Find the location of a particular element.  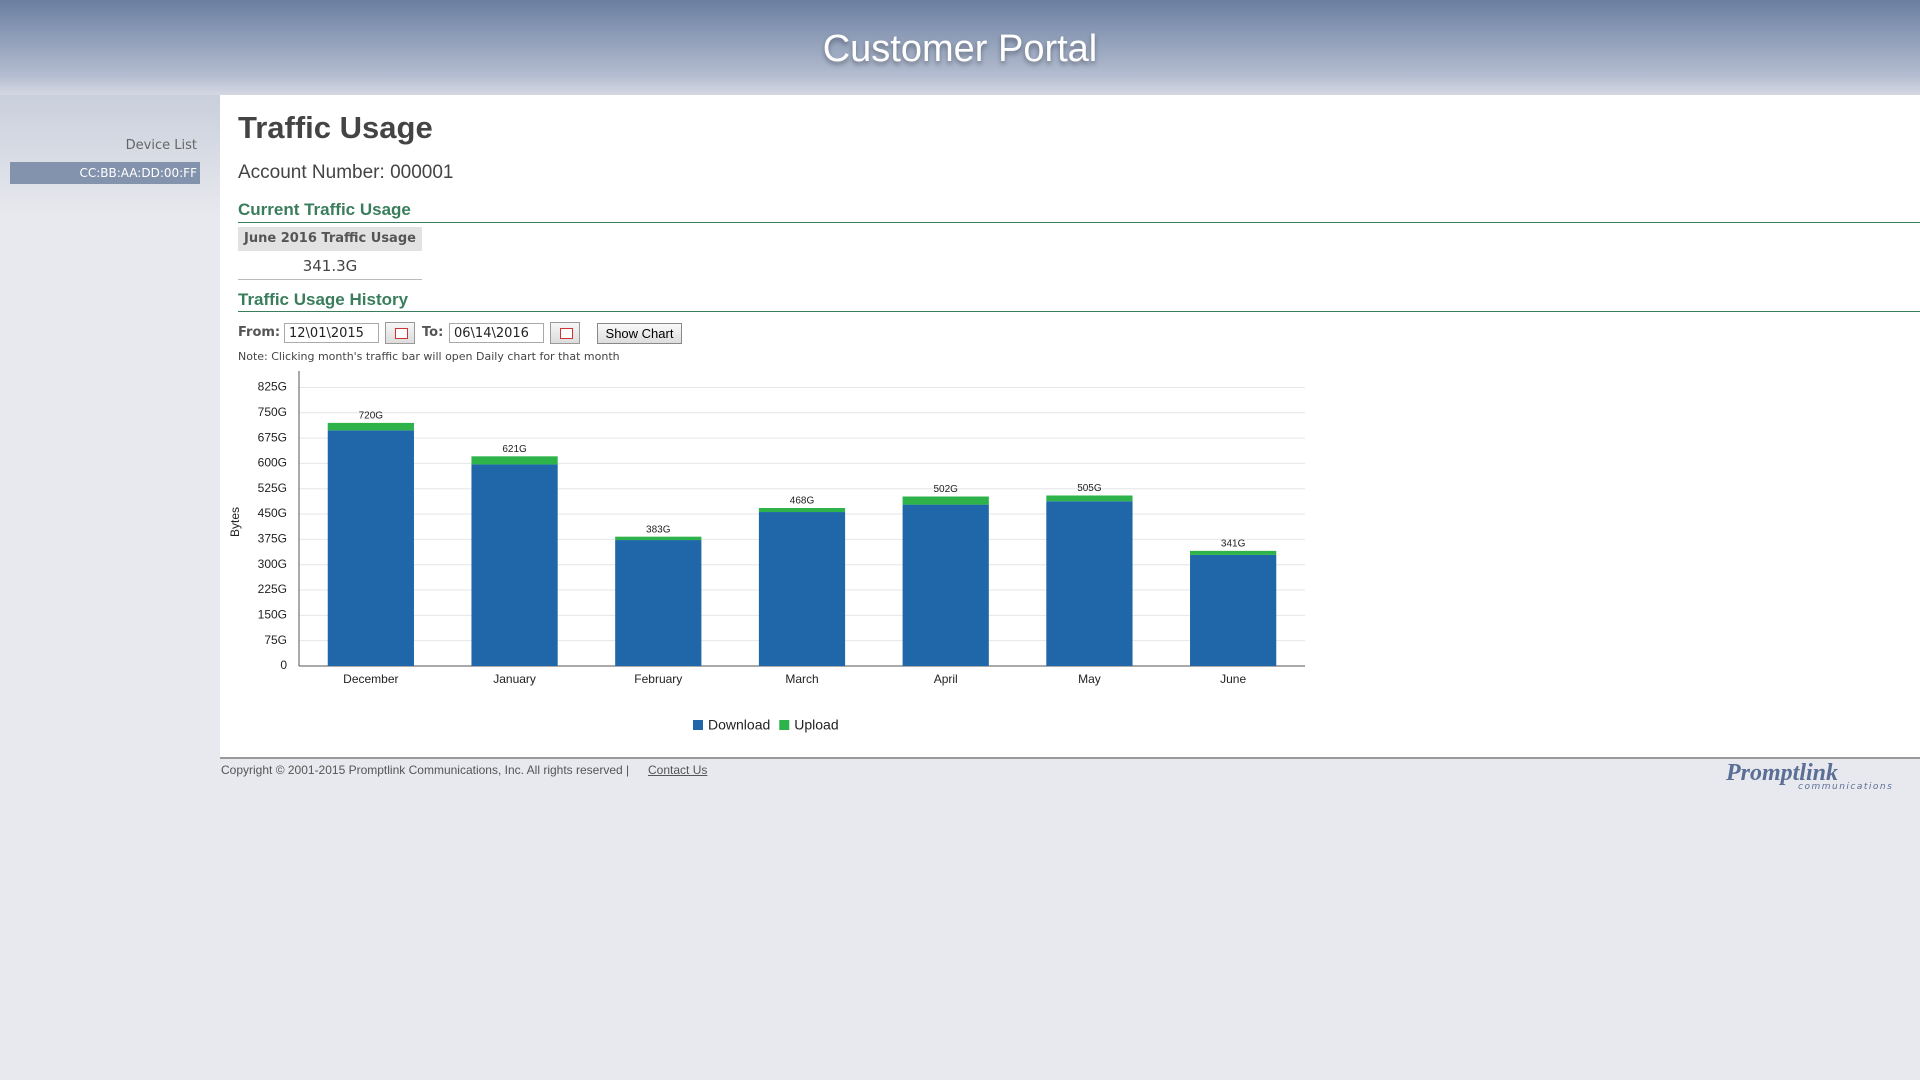

account-number: Account Number: 000001 is located at coordinates (346, 172).